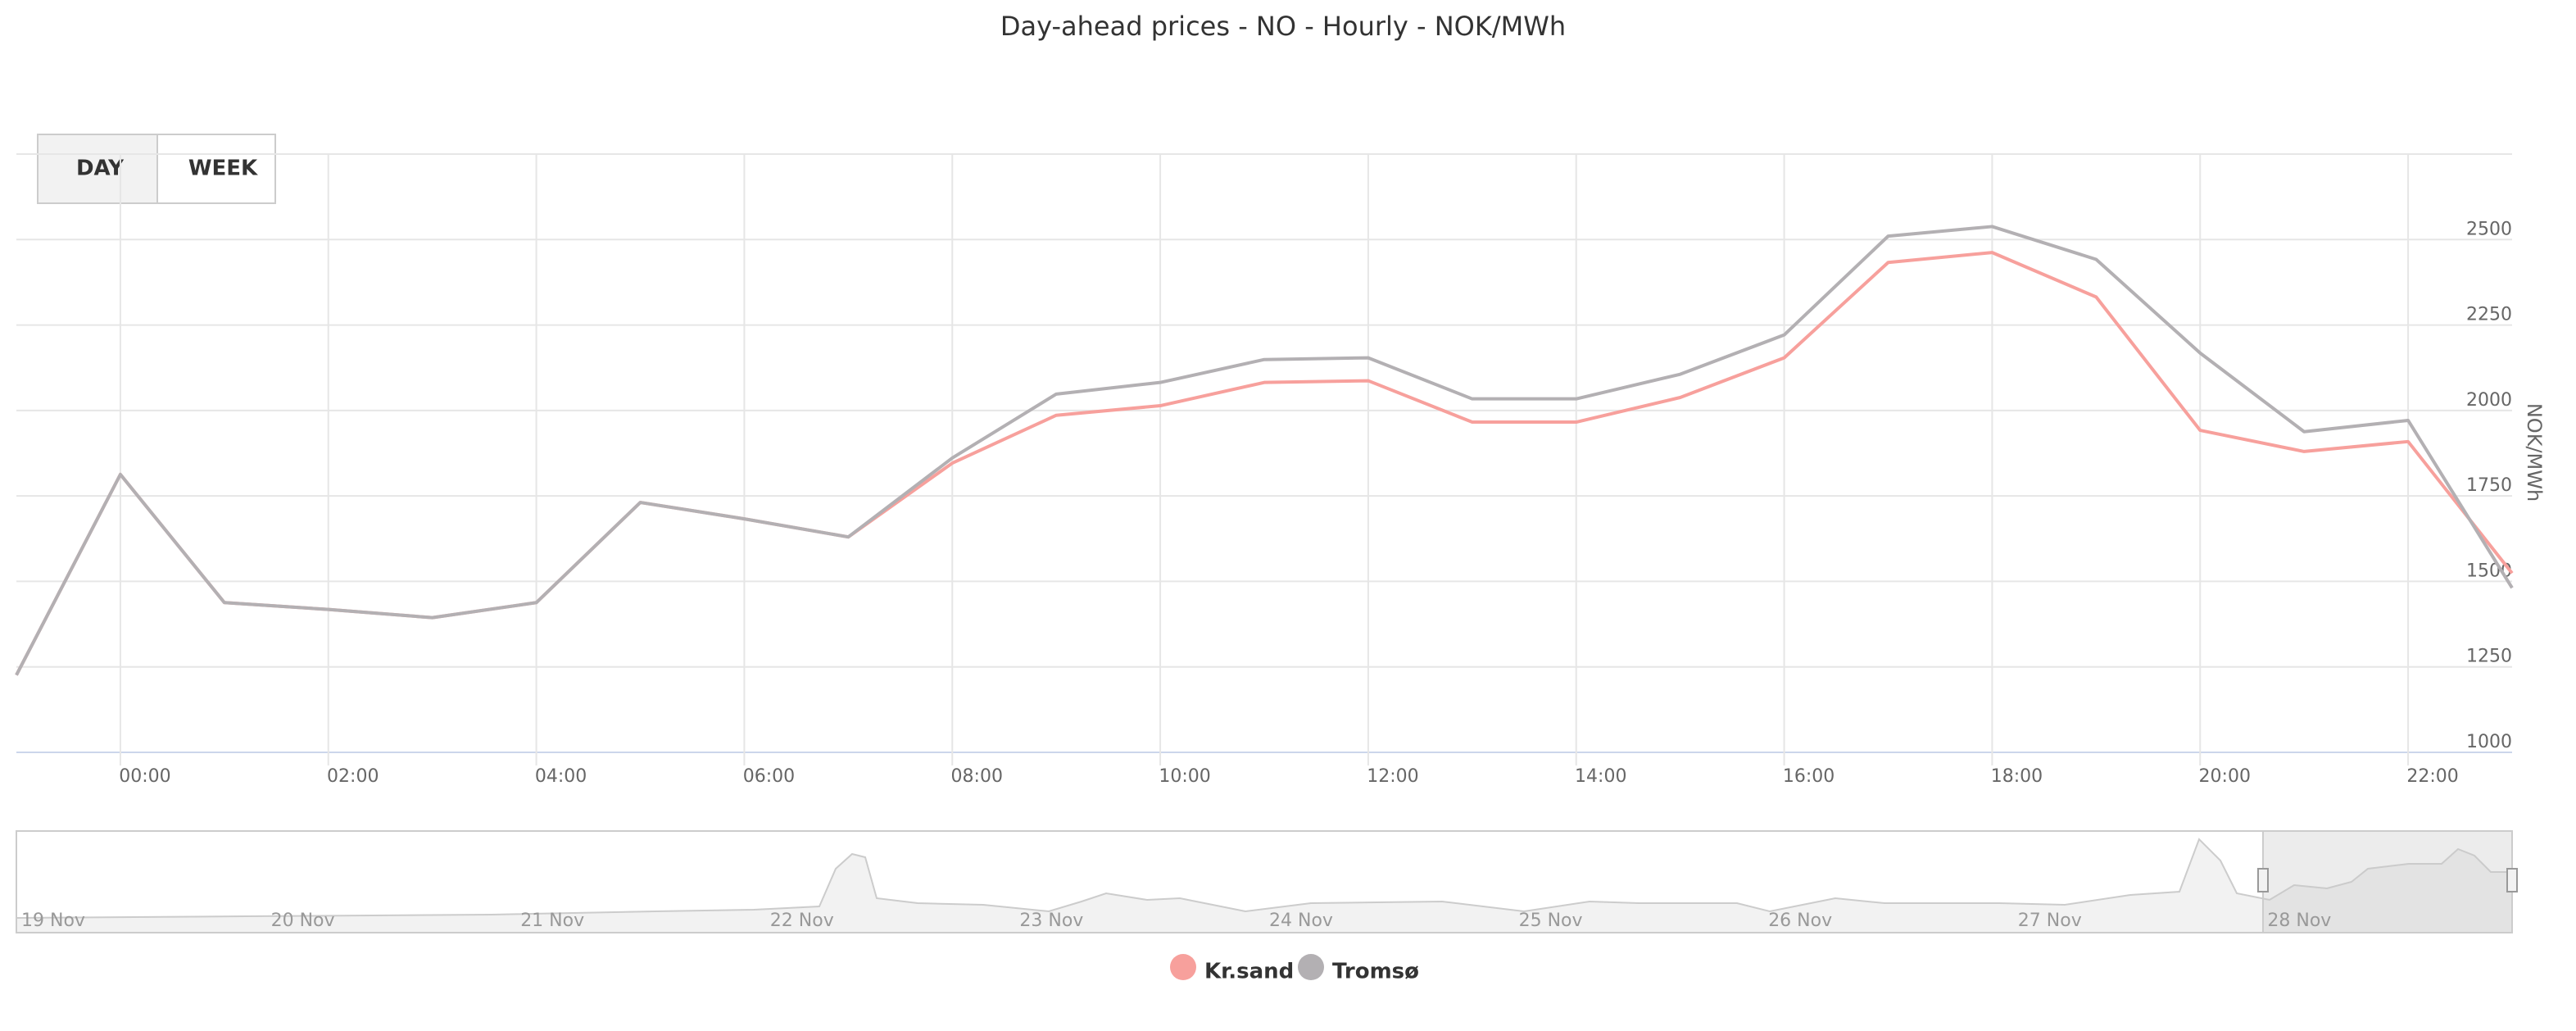 This screenshot has width=2576, height=1031. What do you see at coordinates (2050, 921) in the screenshot?
I see `navigator-label: 27 Nov` at bounding box center [2050, 921].